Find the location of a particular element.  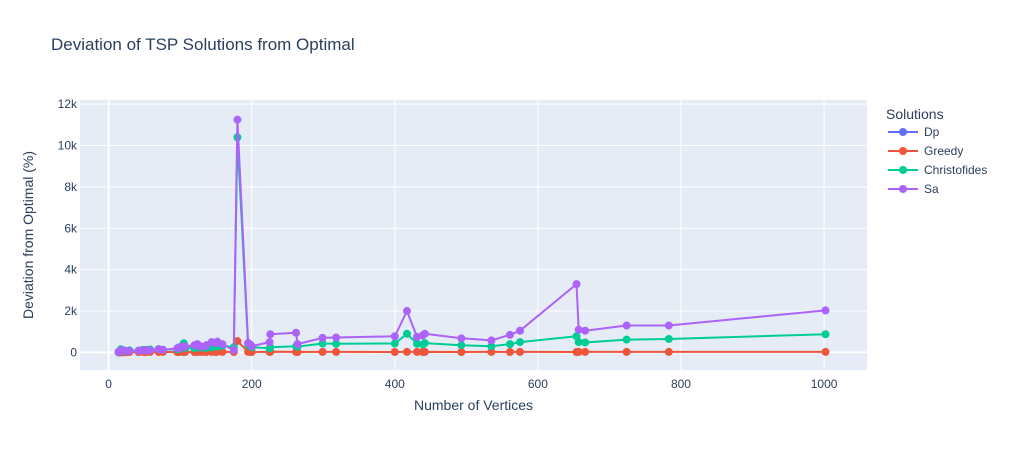

chart-title: Deviation of TSP Solutions from Optimal is located at coordinates (203, 44).